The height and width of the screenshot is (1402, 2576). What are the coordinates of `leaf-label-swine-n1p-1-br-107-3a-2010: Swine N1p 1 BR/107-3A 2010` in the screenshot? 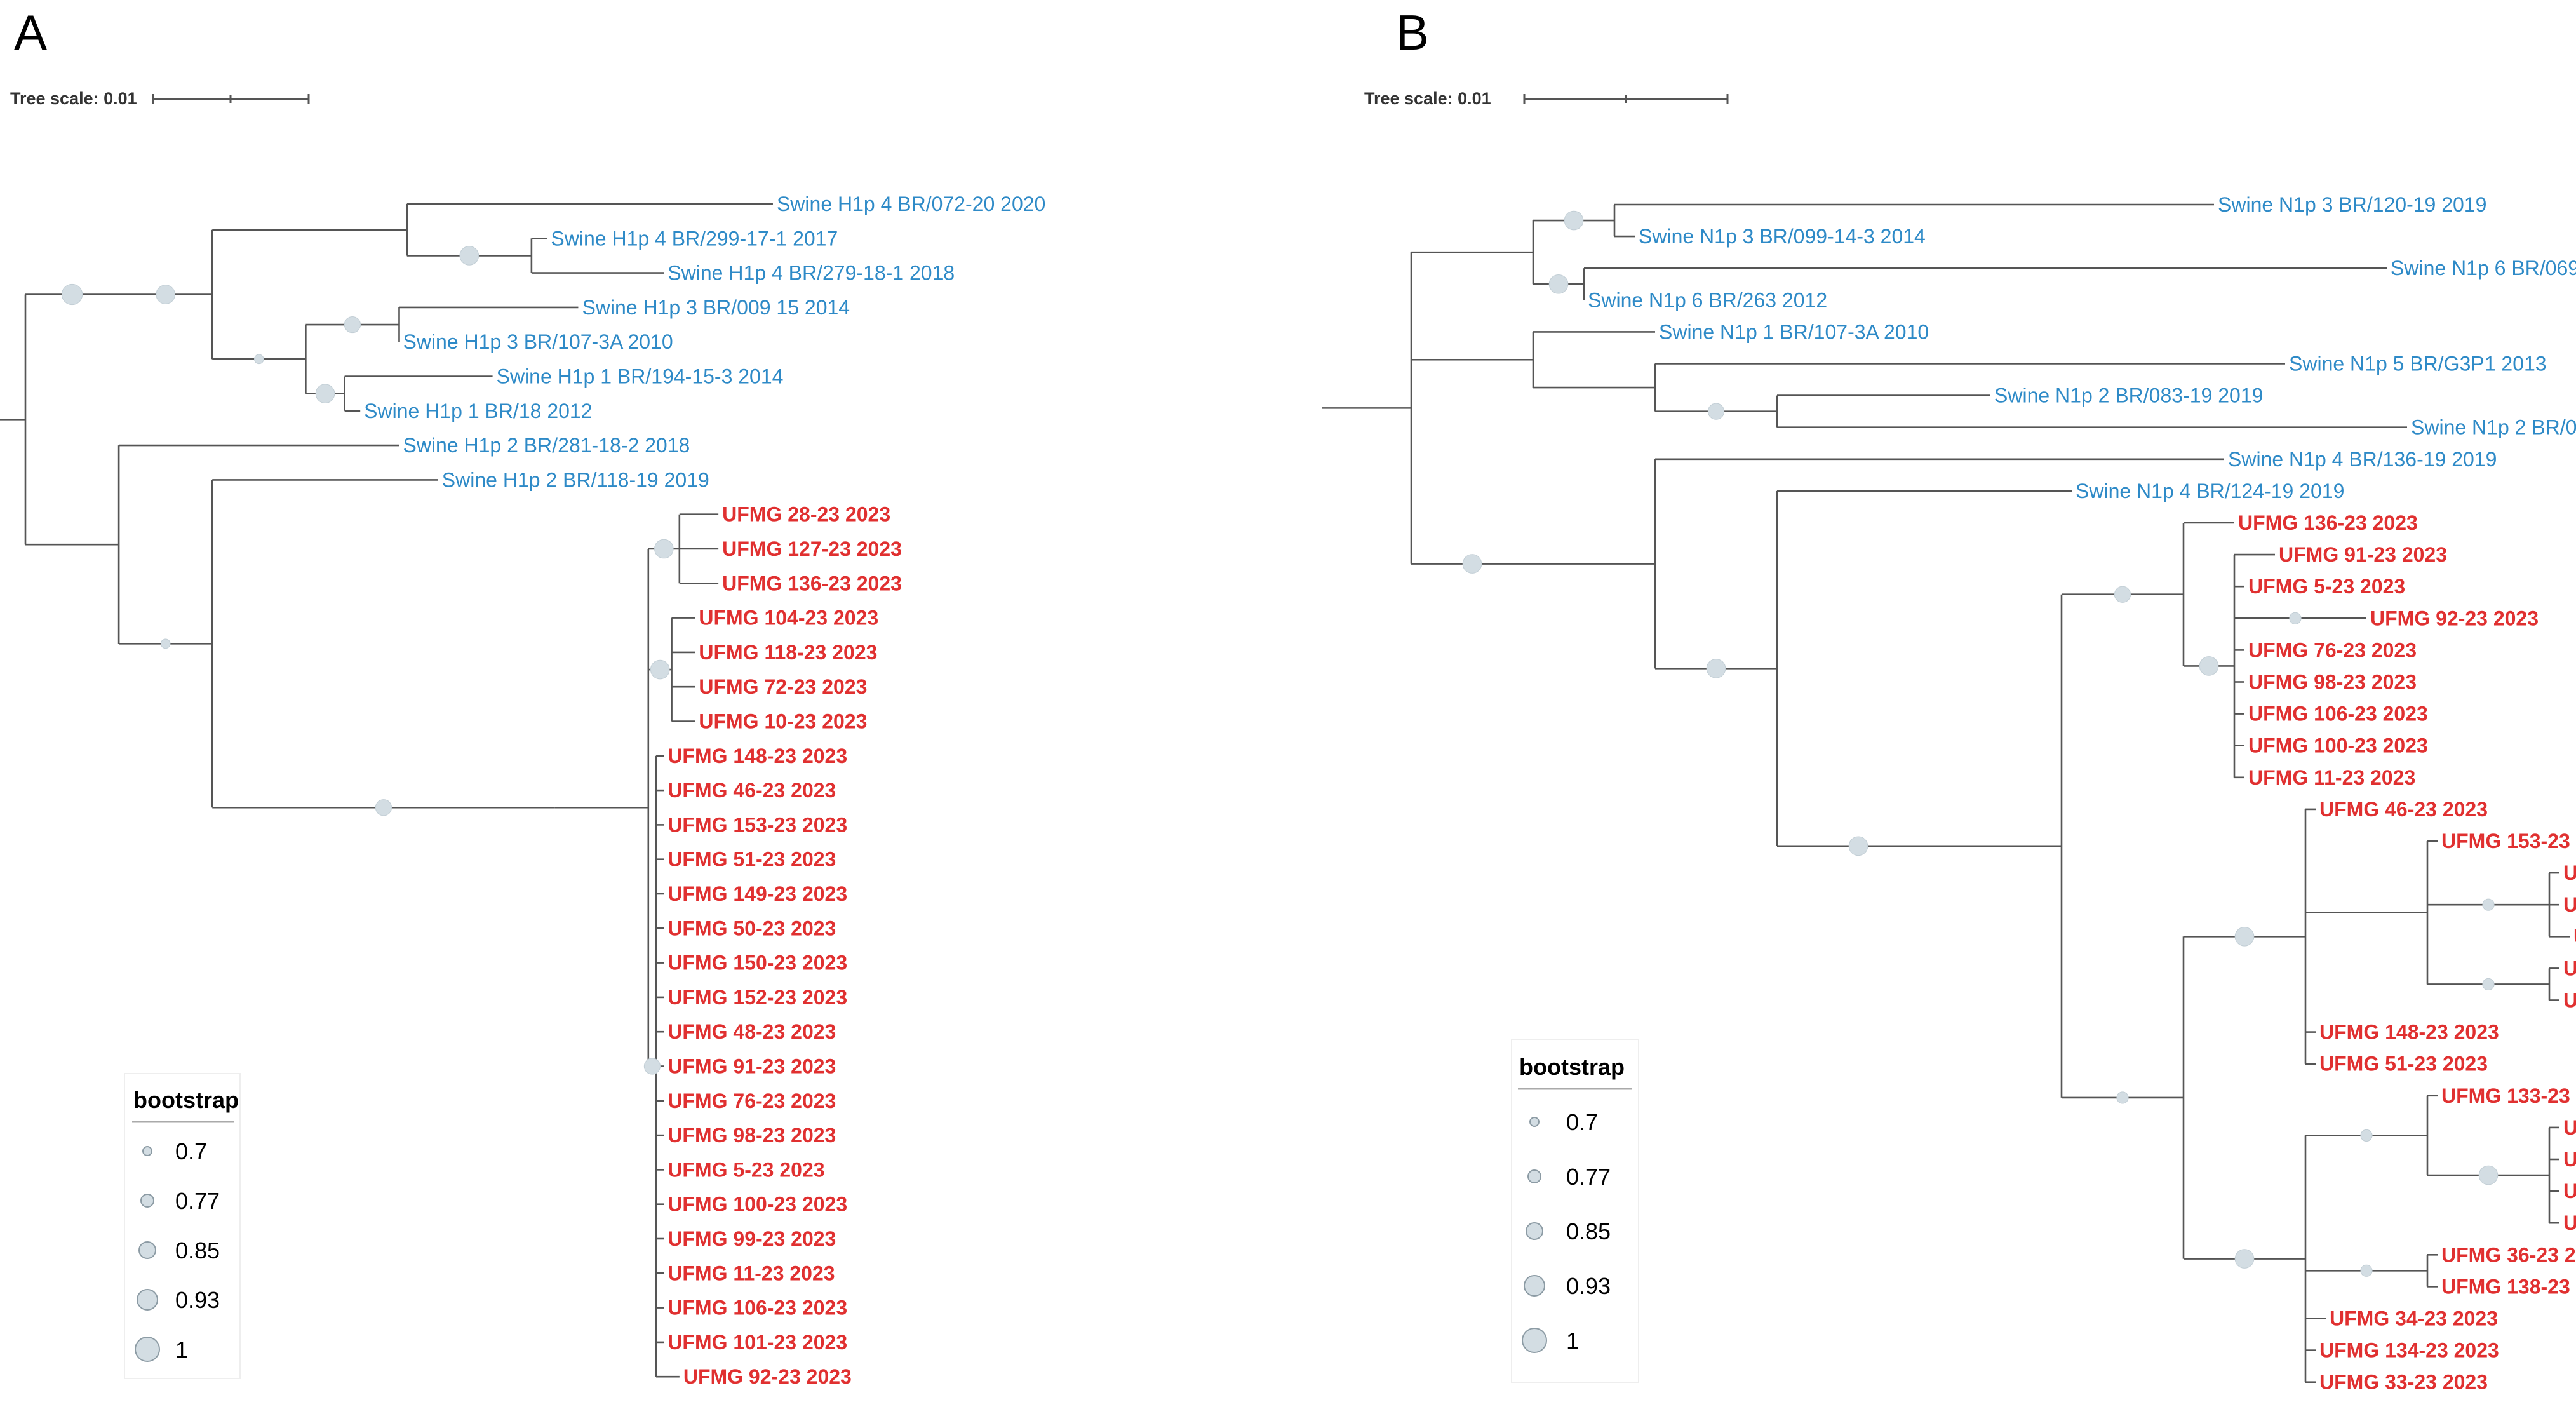 It's located at (1794, 331).